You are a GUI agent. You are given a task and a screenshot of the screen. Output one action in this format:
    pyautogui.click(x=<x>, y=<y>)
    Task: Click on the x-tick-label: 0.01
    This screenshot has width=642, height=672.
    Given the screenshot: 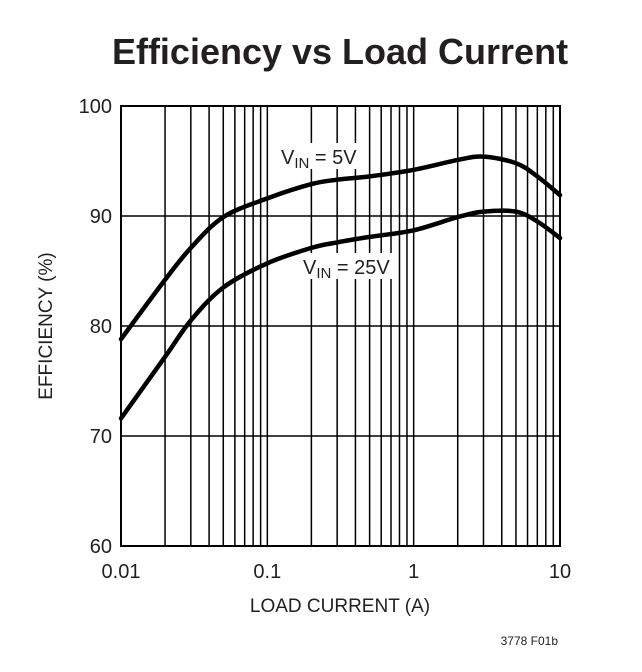 What is the action you would take?
    pyautogui.click(x=121, y=572)
    